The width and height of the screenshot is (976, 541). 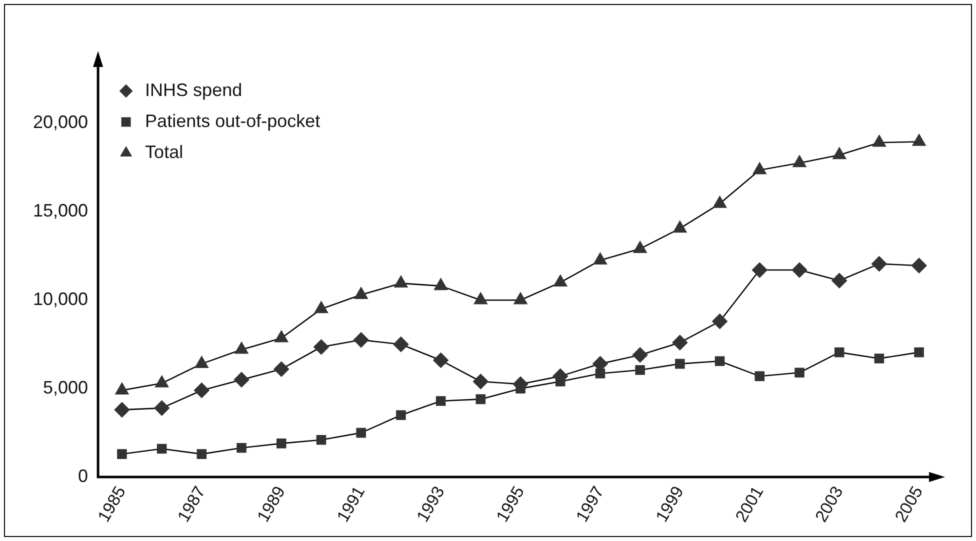 What do you see at coordinates (232, 120) in the screenshot?
I see `legend-label: Patients out-of-pocket` at bounding box center [232, 120].